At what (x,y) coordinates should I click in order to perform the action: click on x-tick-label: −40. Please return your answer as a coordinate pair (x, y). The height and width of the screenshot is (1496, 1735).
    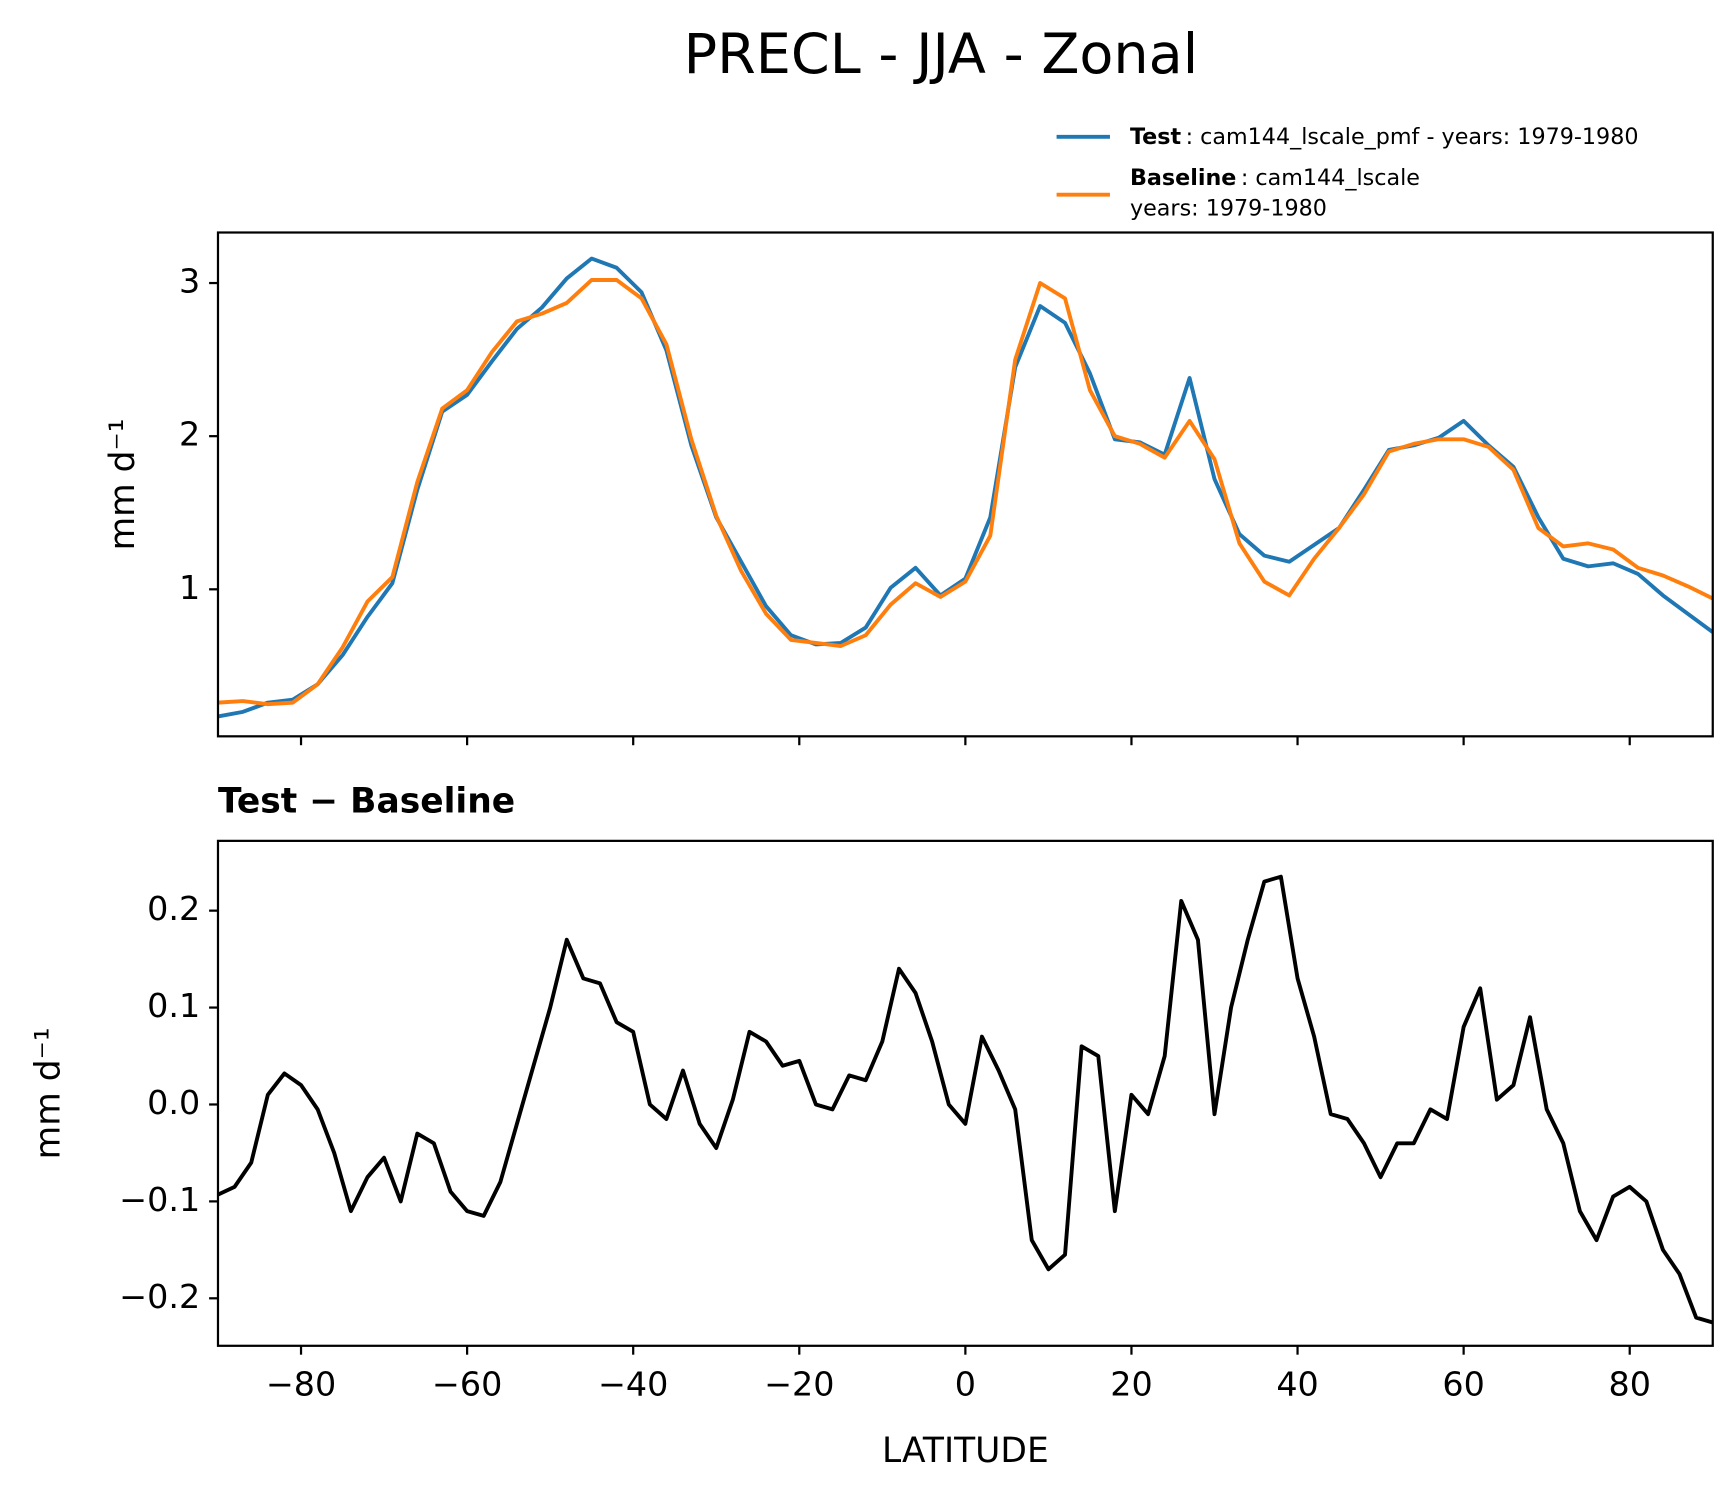
    Looking at the image, I should click on (633, 1383).